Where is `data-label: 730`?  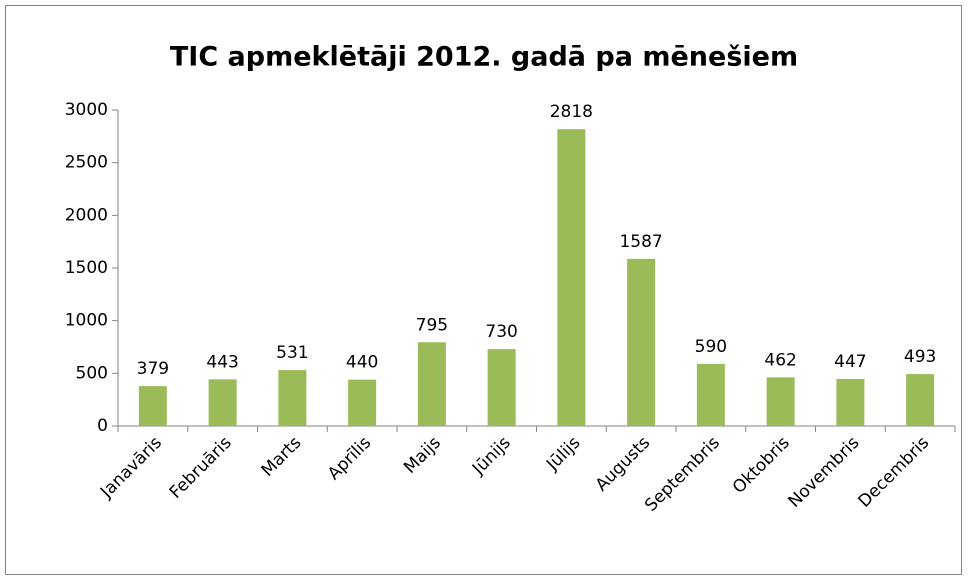
data-label: 730 is located at coordinates (501, 332).